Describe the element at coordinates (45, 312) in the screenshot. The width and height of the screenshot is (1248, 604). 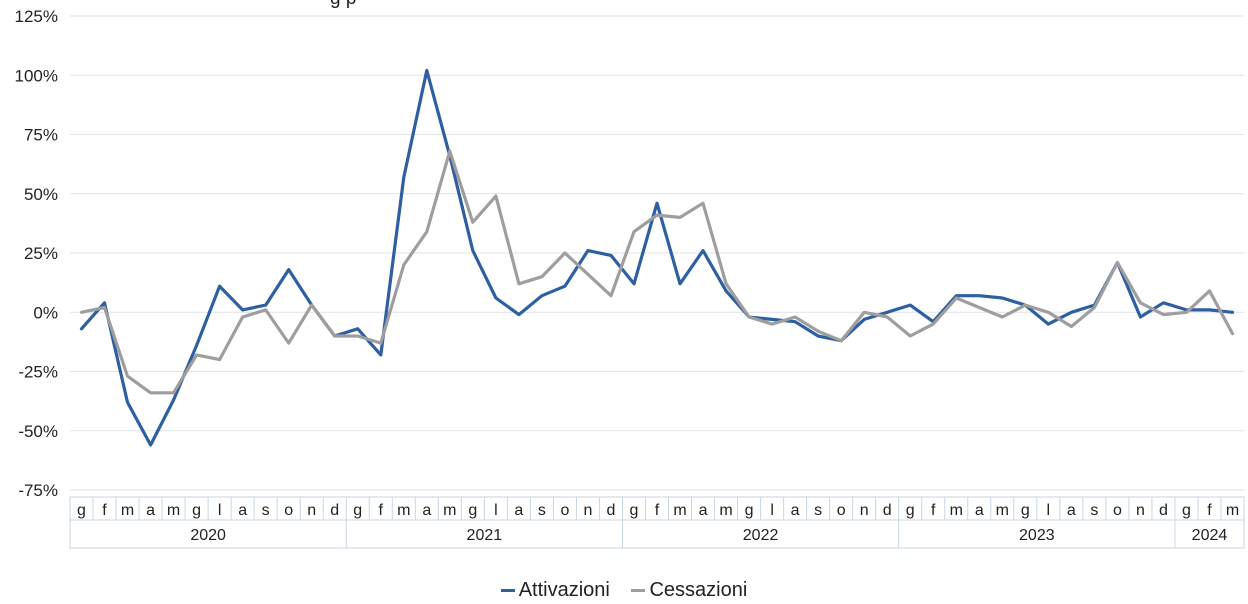
I see `y-tick-label: 0%` at that location.